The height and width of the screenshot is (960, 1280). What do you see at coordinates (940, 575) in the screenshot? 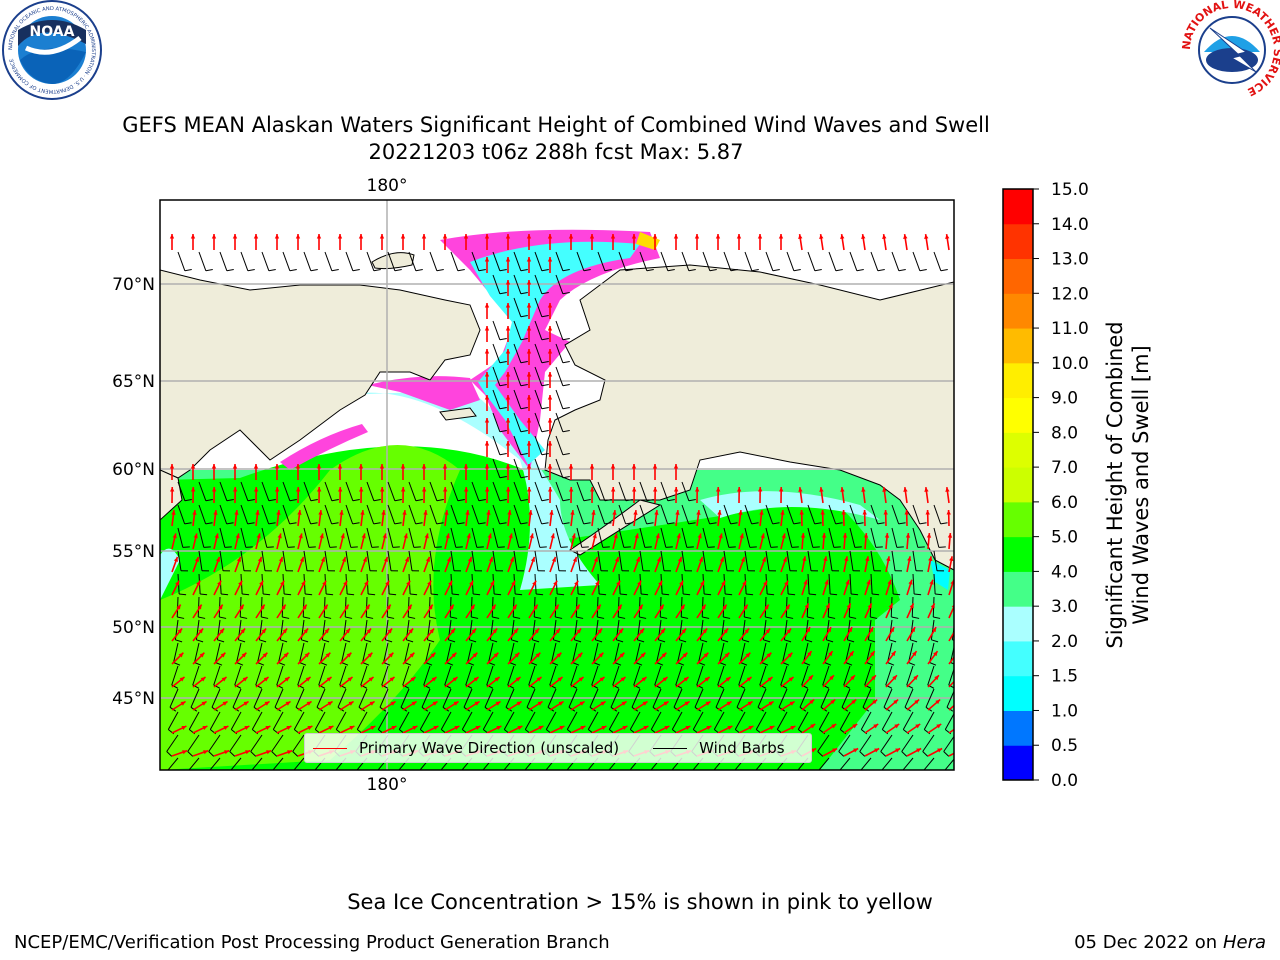
I see `wave-region-1-2m-coast` at bounding box center [940, 575].